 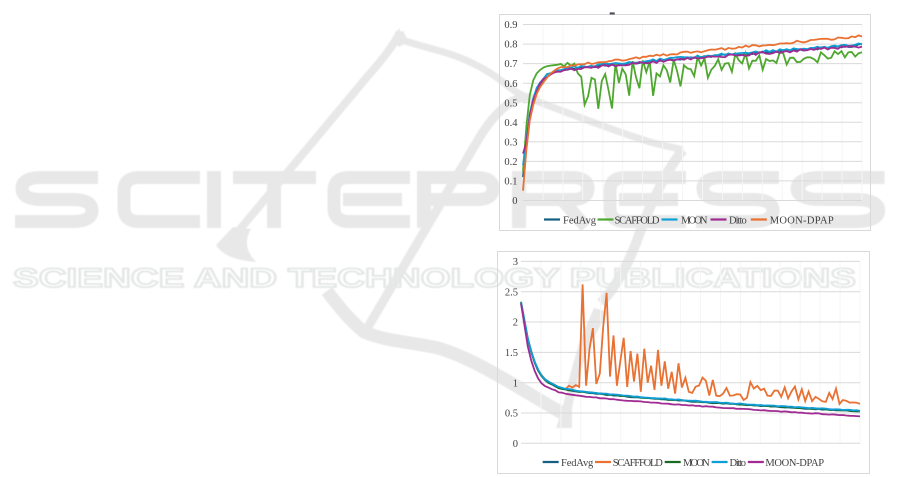 What do you see at coordinates (515, 323) in the screenshot?
I see `svg-text: 2` at bounding box center [515, 323].